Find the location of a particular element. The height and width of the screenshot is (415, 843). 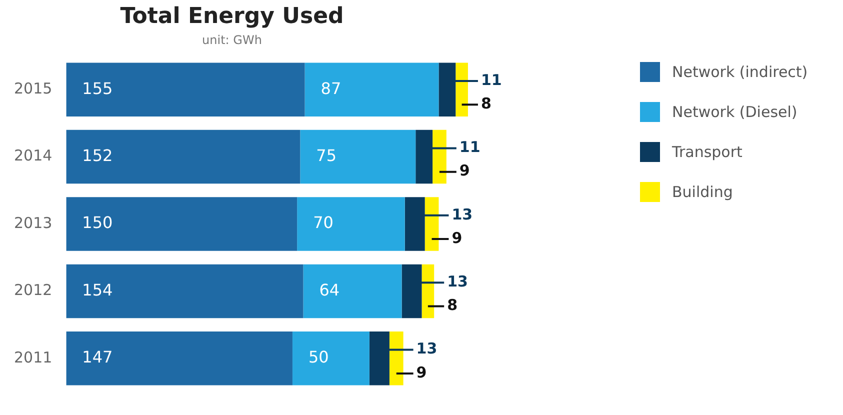

legend-label: Transport is located at coordinates (707, 152).